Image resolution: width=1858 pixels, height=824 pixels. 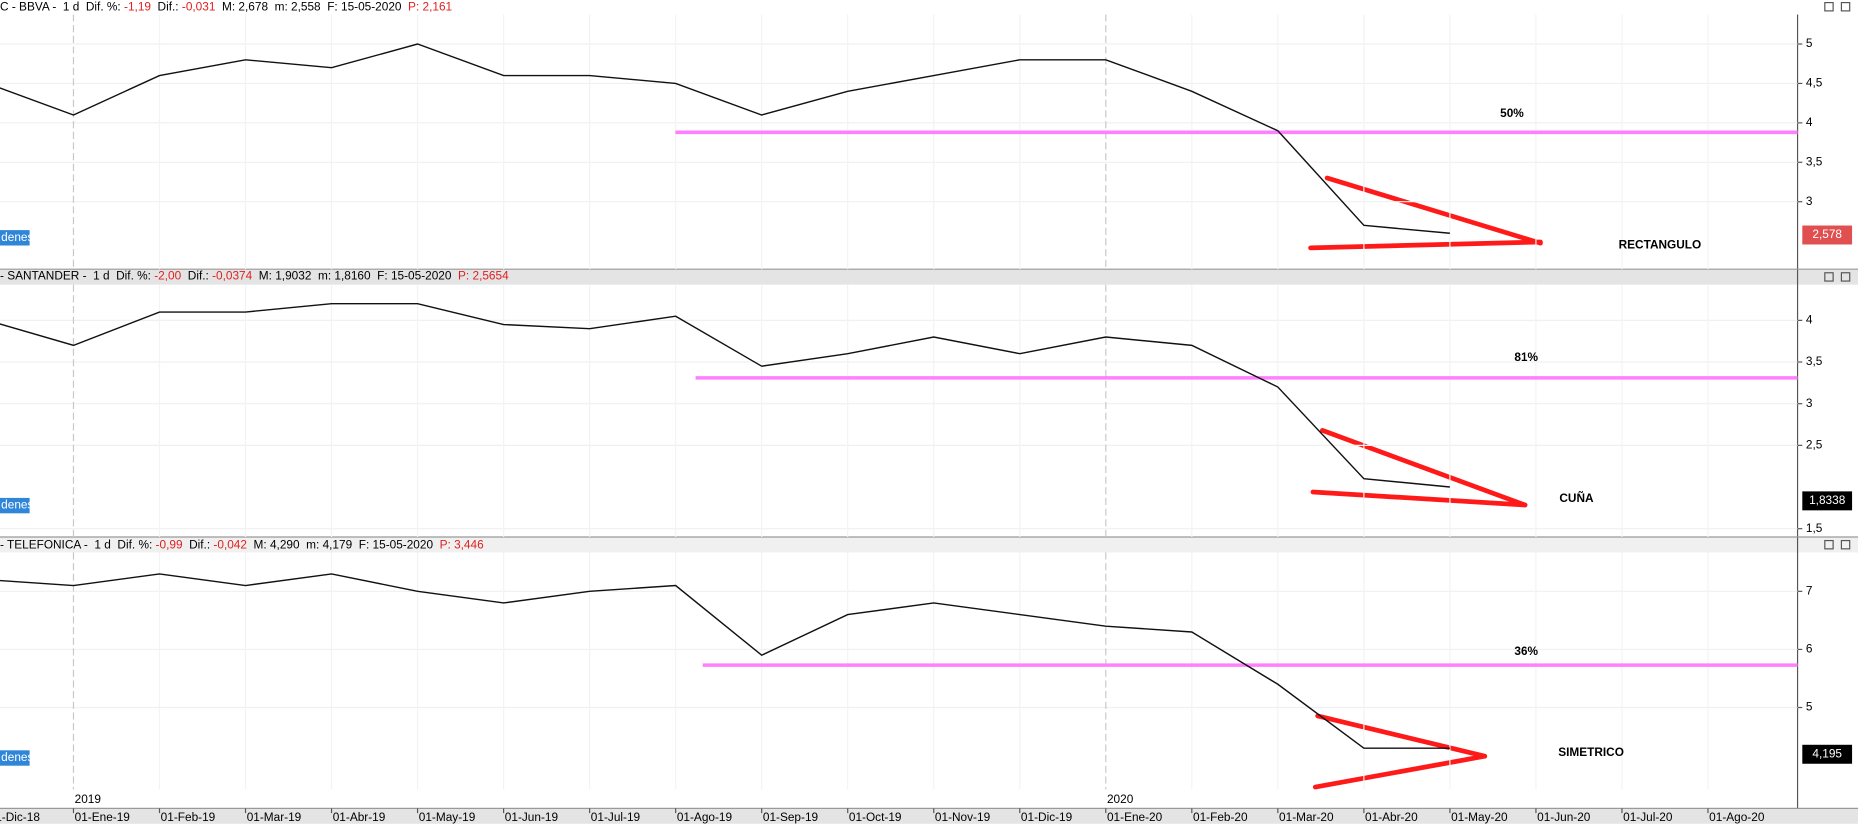 What do you see at coordinates (359, 817) in the screenshot?
I see `x-tick-label: 01-Abr-19` at bounding box center [359, 817].